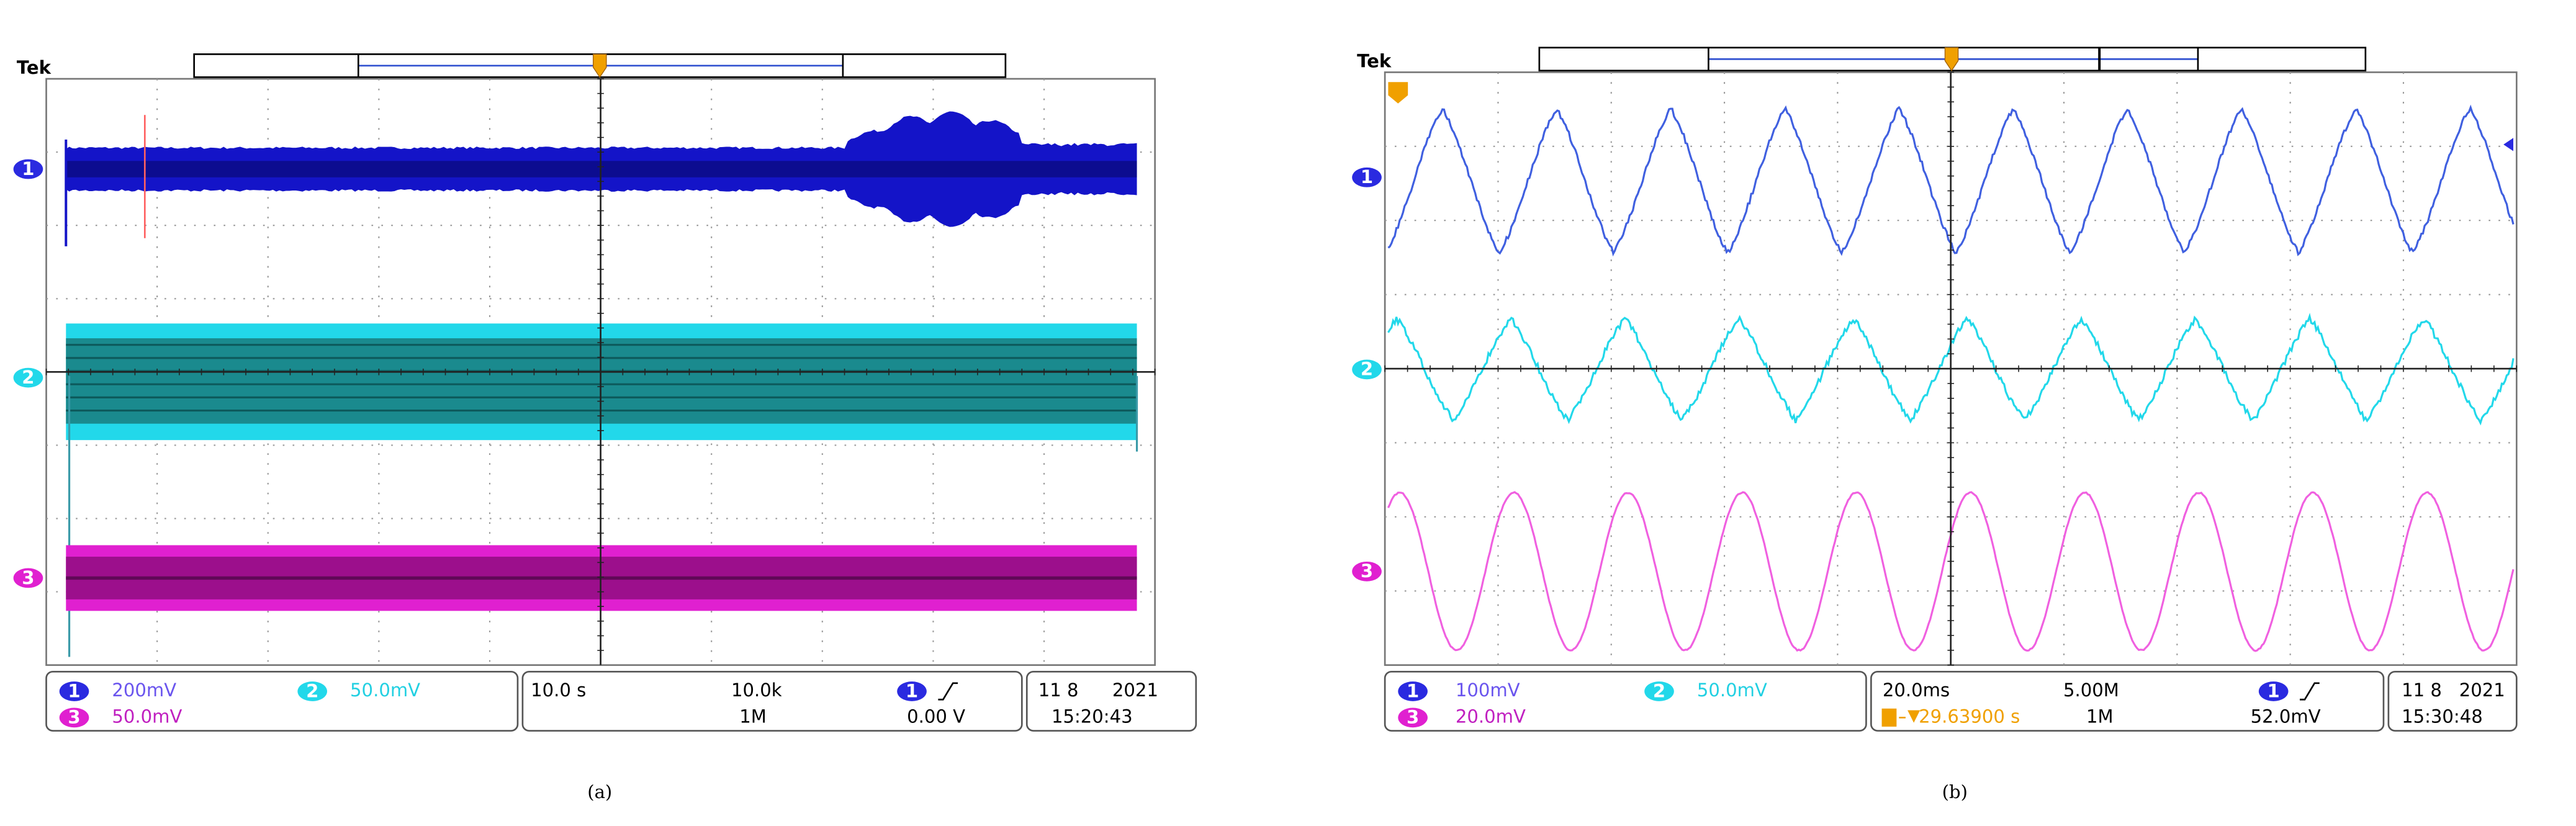  Describe the element at coordinates (1398, 93) in the screenshot. I see `trigger-icon` at that location.